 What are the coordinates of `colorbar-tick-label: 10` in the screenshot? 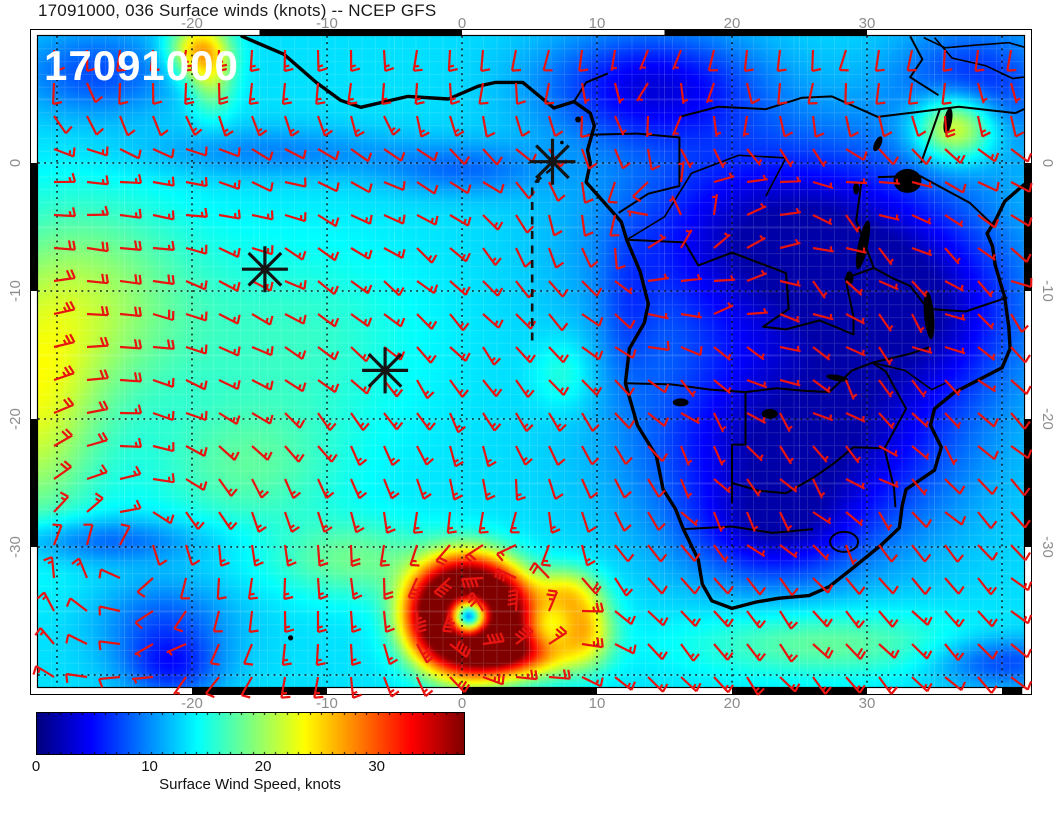 It's located at (149, 766).